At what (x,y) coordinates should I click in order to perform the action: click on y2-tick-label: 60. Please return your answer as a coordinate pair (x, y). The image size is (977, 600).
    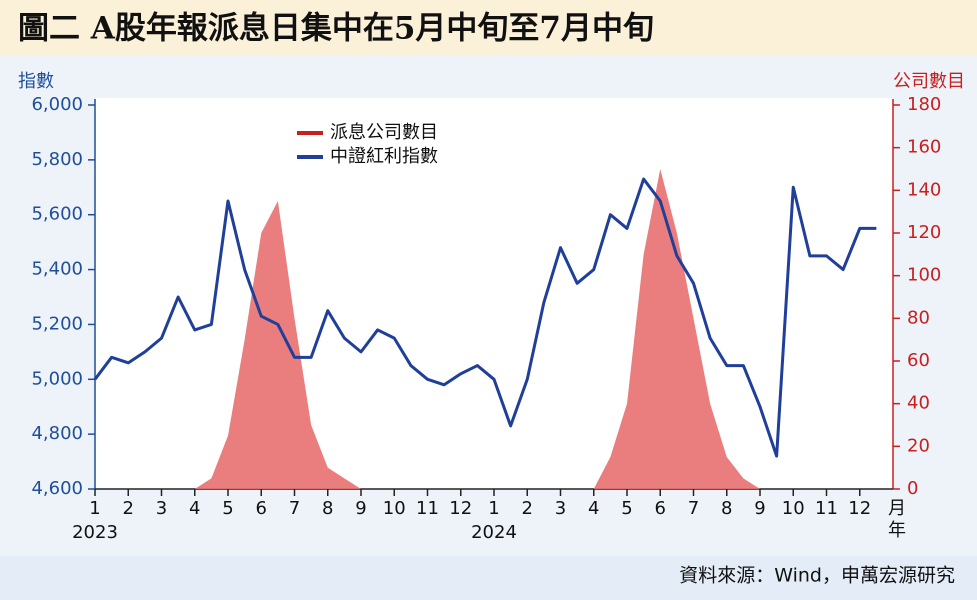
    Looking at the image, I should click on (918, 360).